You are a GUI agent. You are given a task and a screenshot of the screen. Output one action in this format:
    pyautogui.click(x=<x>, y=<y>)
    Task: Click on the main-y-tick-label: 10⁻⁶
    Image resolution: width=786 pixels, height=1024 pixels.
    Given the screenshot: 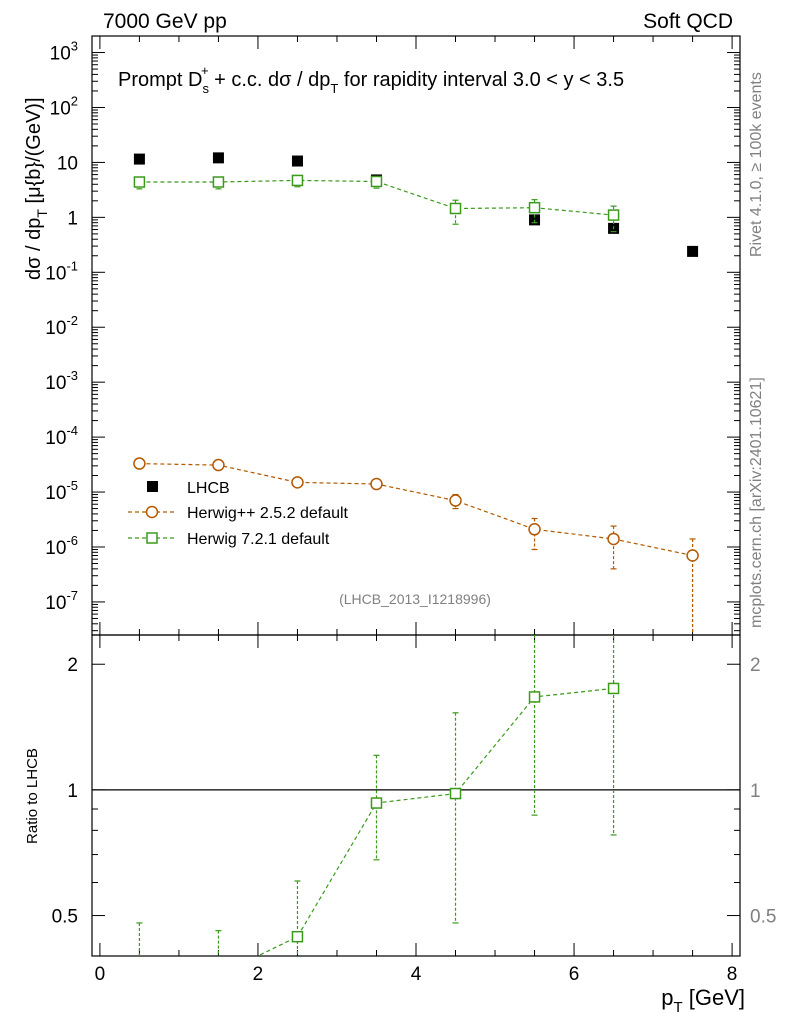 What is the action you would take?
    pyautogui.click(x=61, y=546)
    